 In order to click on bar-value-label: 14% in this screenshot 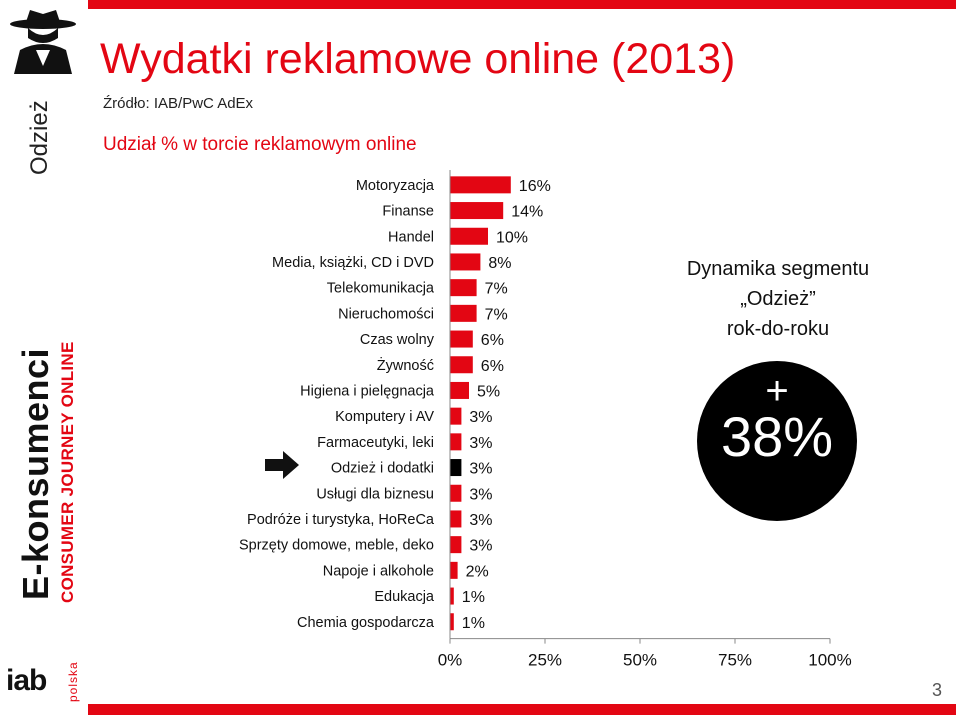, I will do `click(527, 212)`.